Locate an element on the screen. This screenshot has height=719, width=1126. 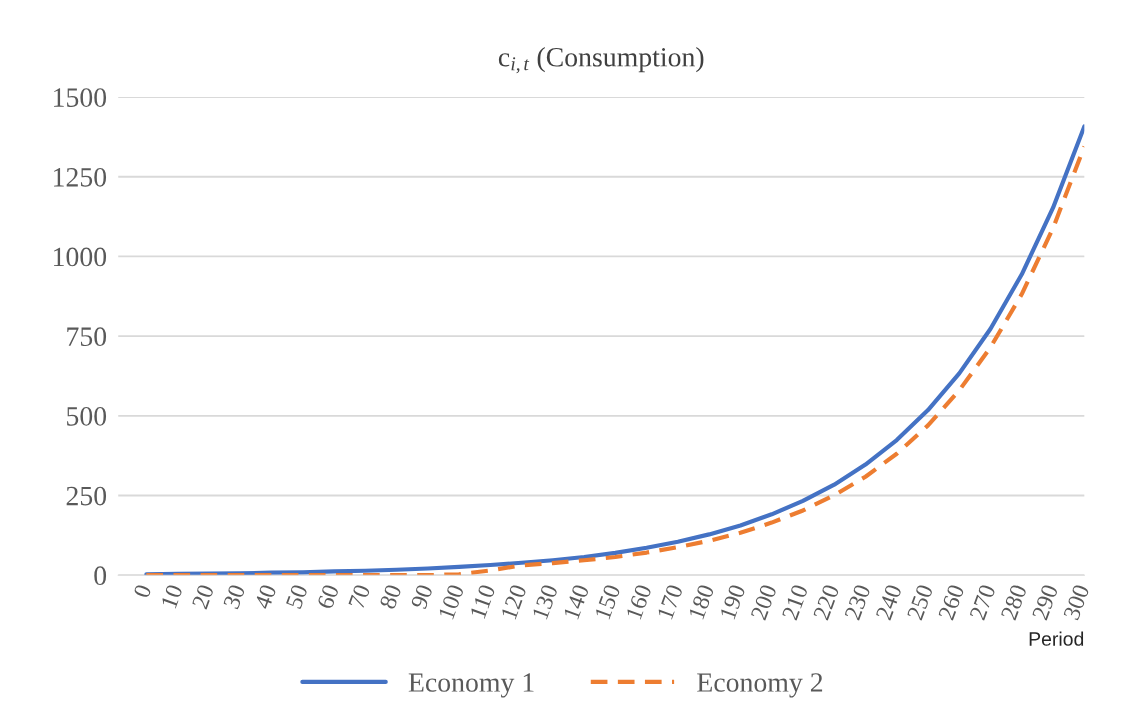
x-tick-label: 60 is located at coordinates (328, 596).